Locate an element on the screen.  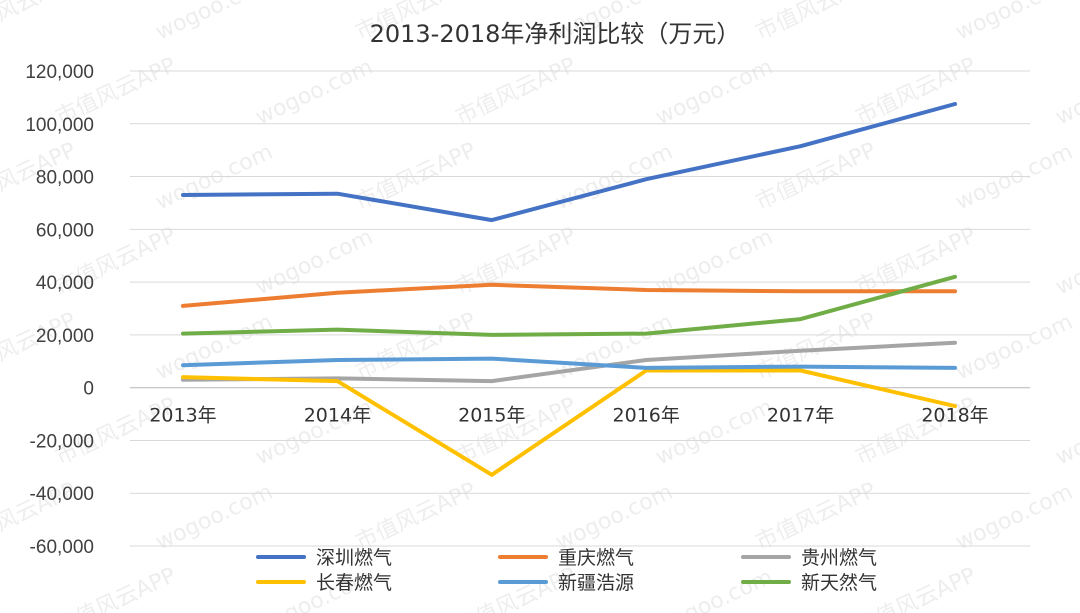
x-tick-label: 2017年 is located at coordinates (800, 416).